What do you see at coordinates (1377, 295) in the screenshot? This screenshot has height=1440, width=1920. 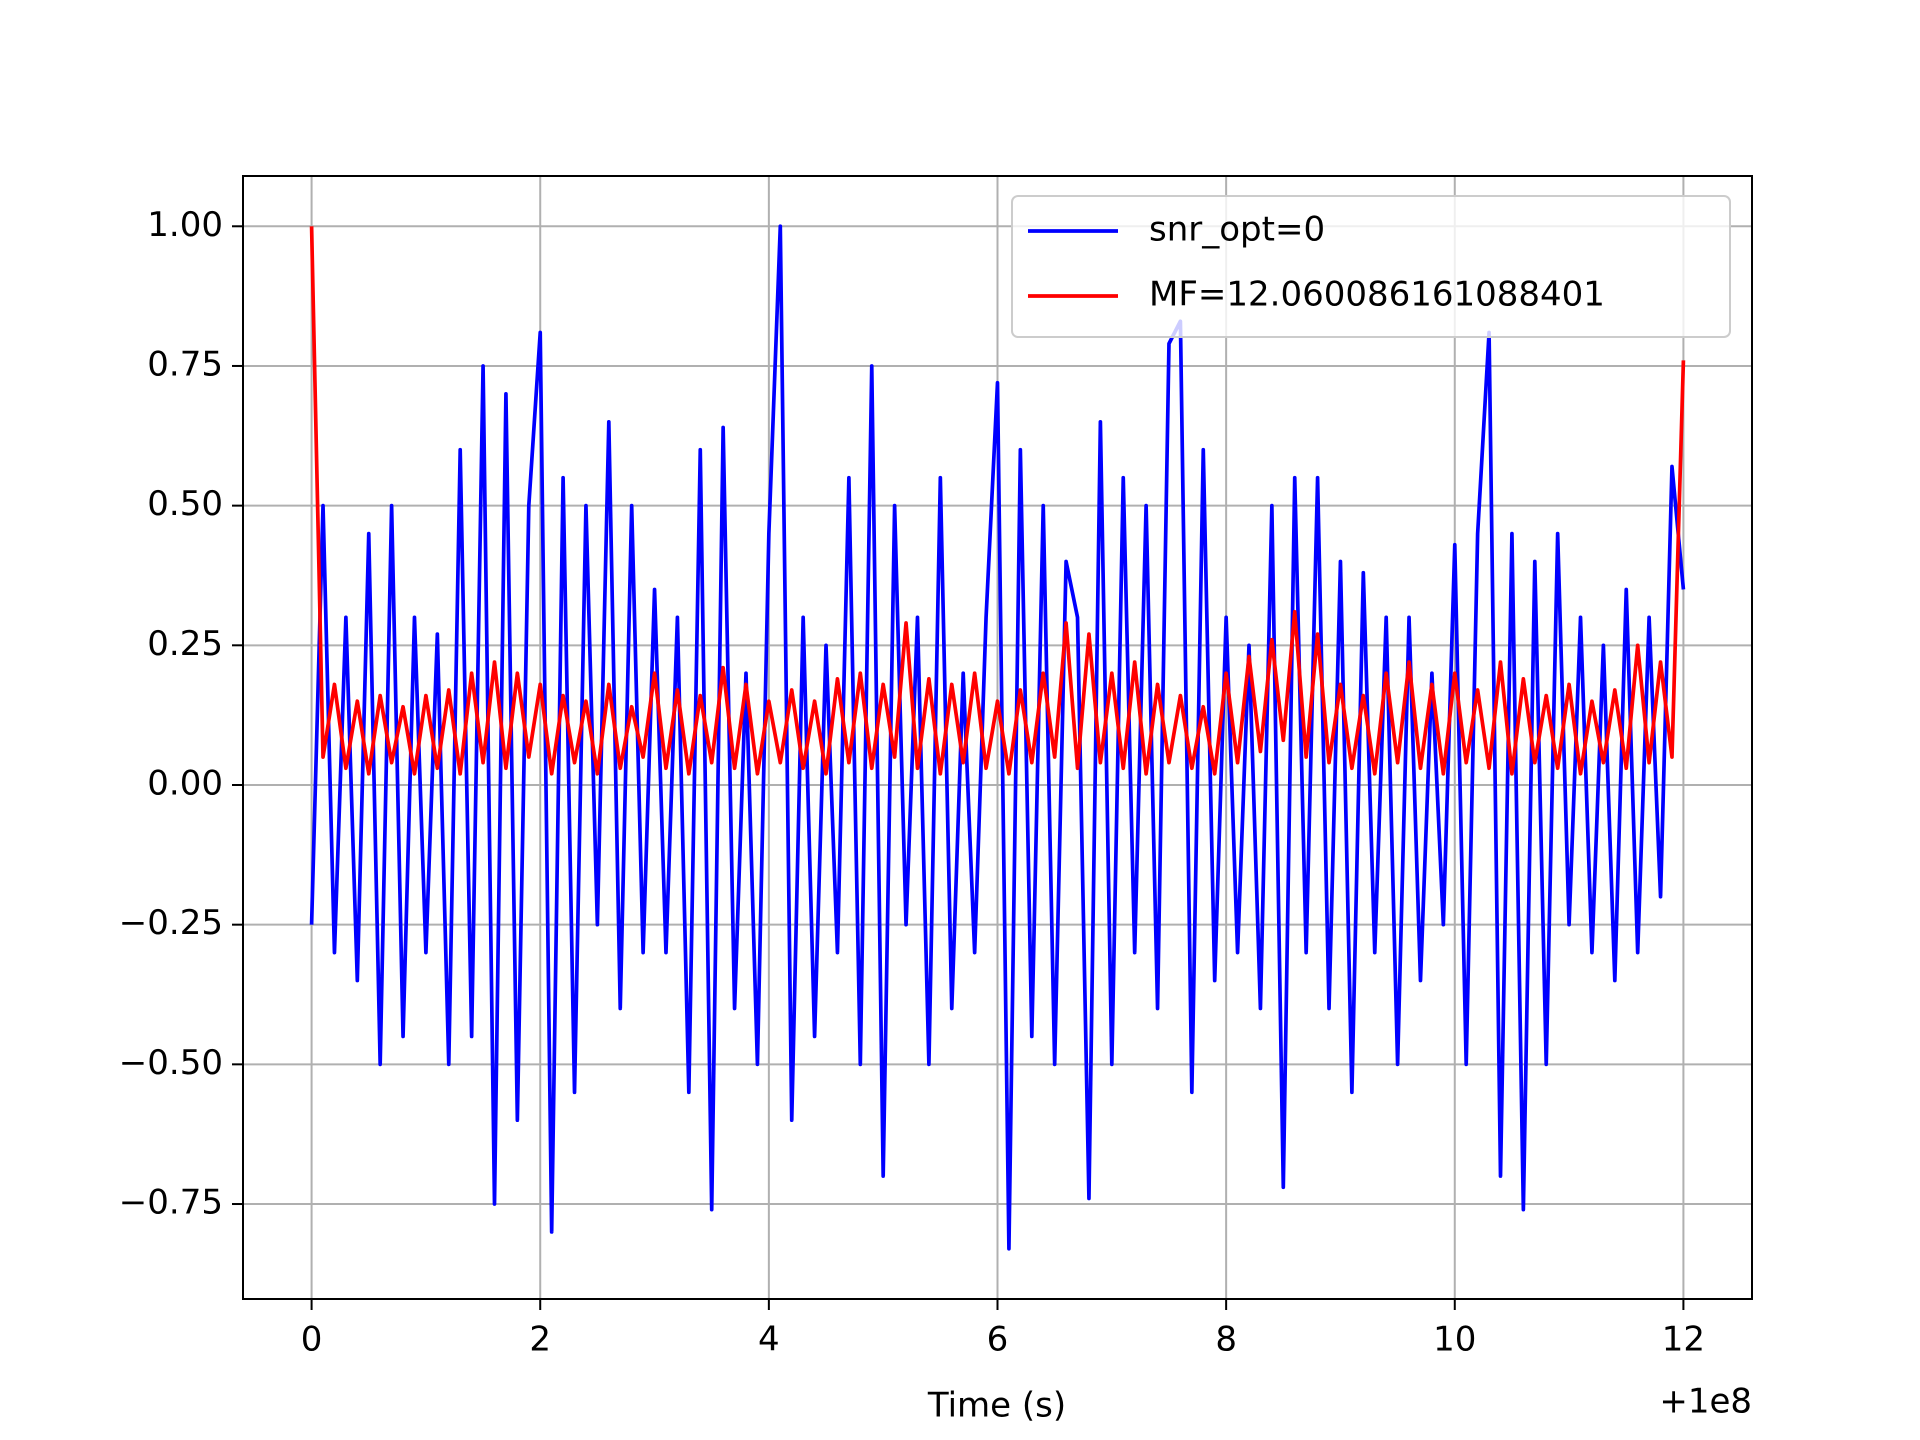 I see `legend-label: MF=12.060086161088401` at bounding box center [1377, 295].